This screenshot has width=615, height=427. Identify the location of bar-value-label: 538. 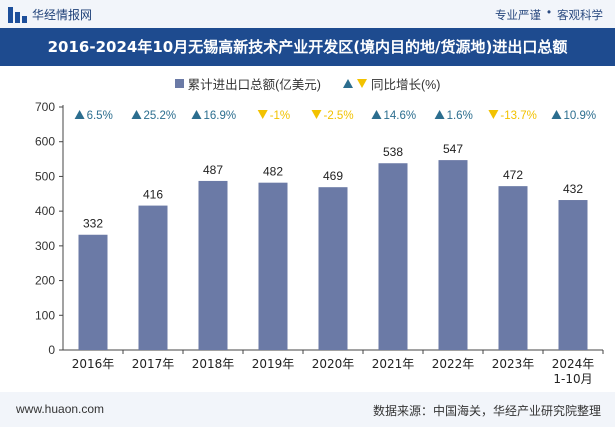
(393, 152).